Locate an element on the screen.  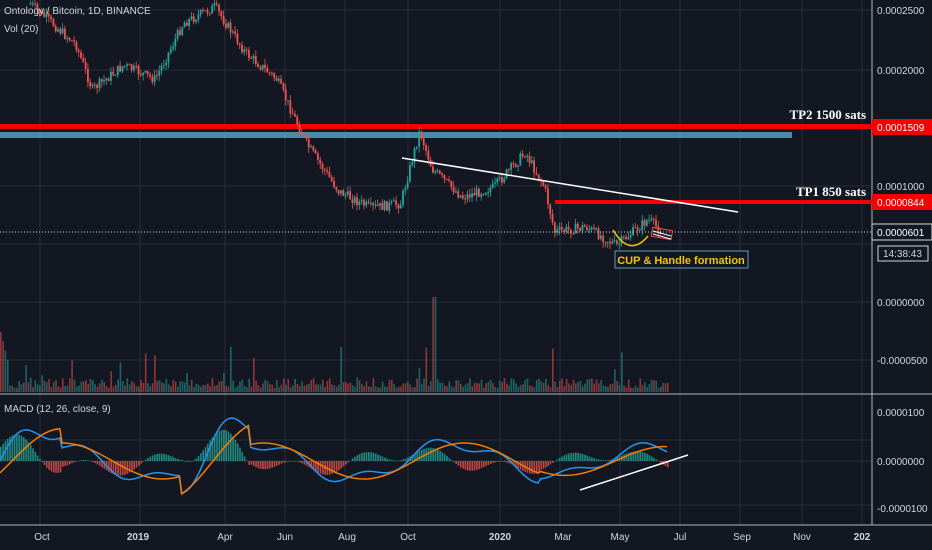
handle-box is located at coordinates (662, 233).